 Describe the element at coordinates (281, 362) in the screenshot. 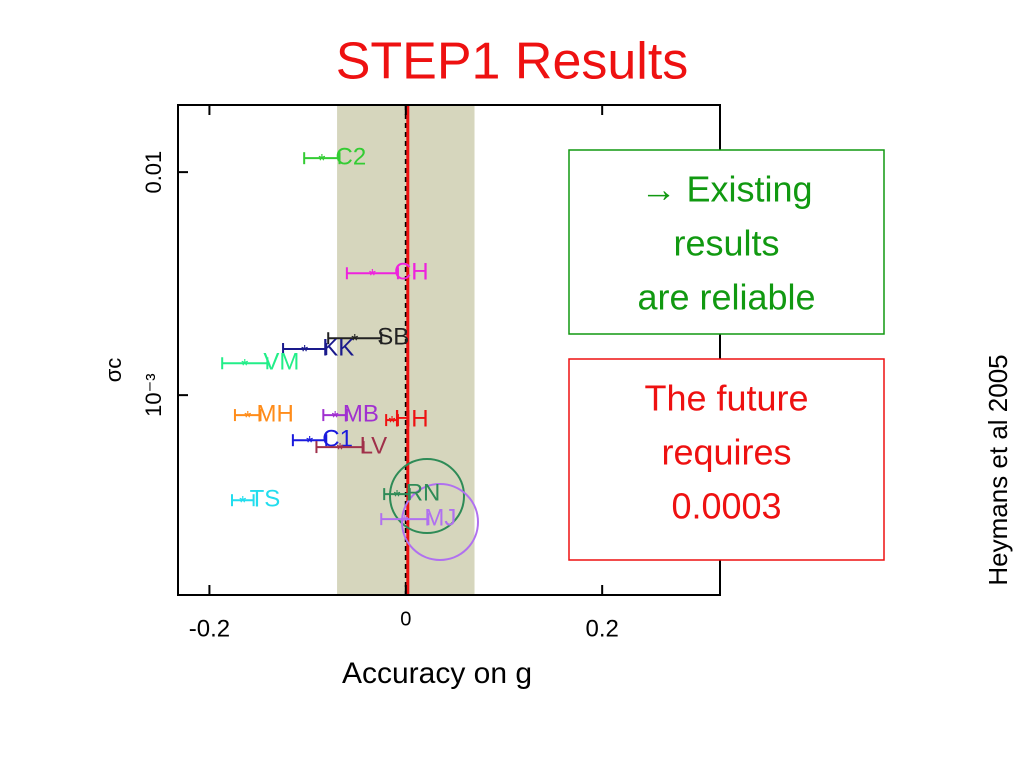

I see `point-label: VM` at that location.